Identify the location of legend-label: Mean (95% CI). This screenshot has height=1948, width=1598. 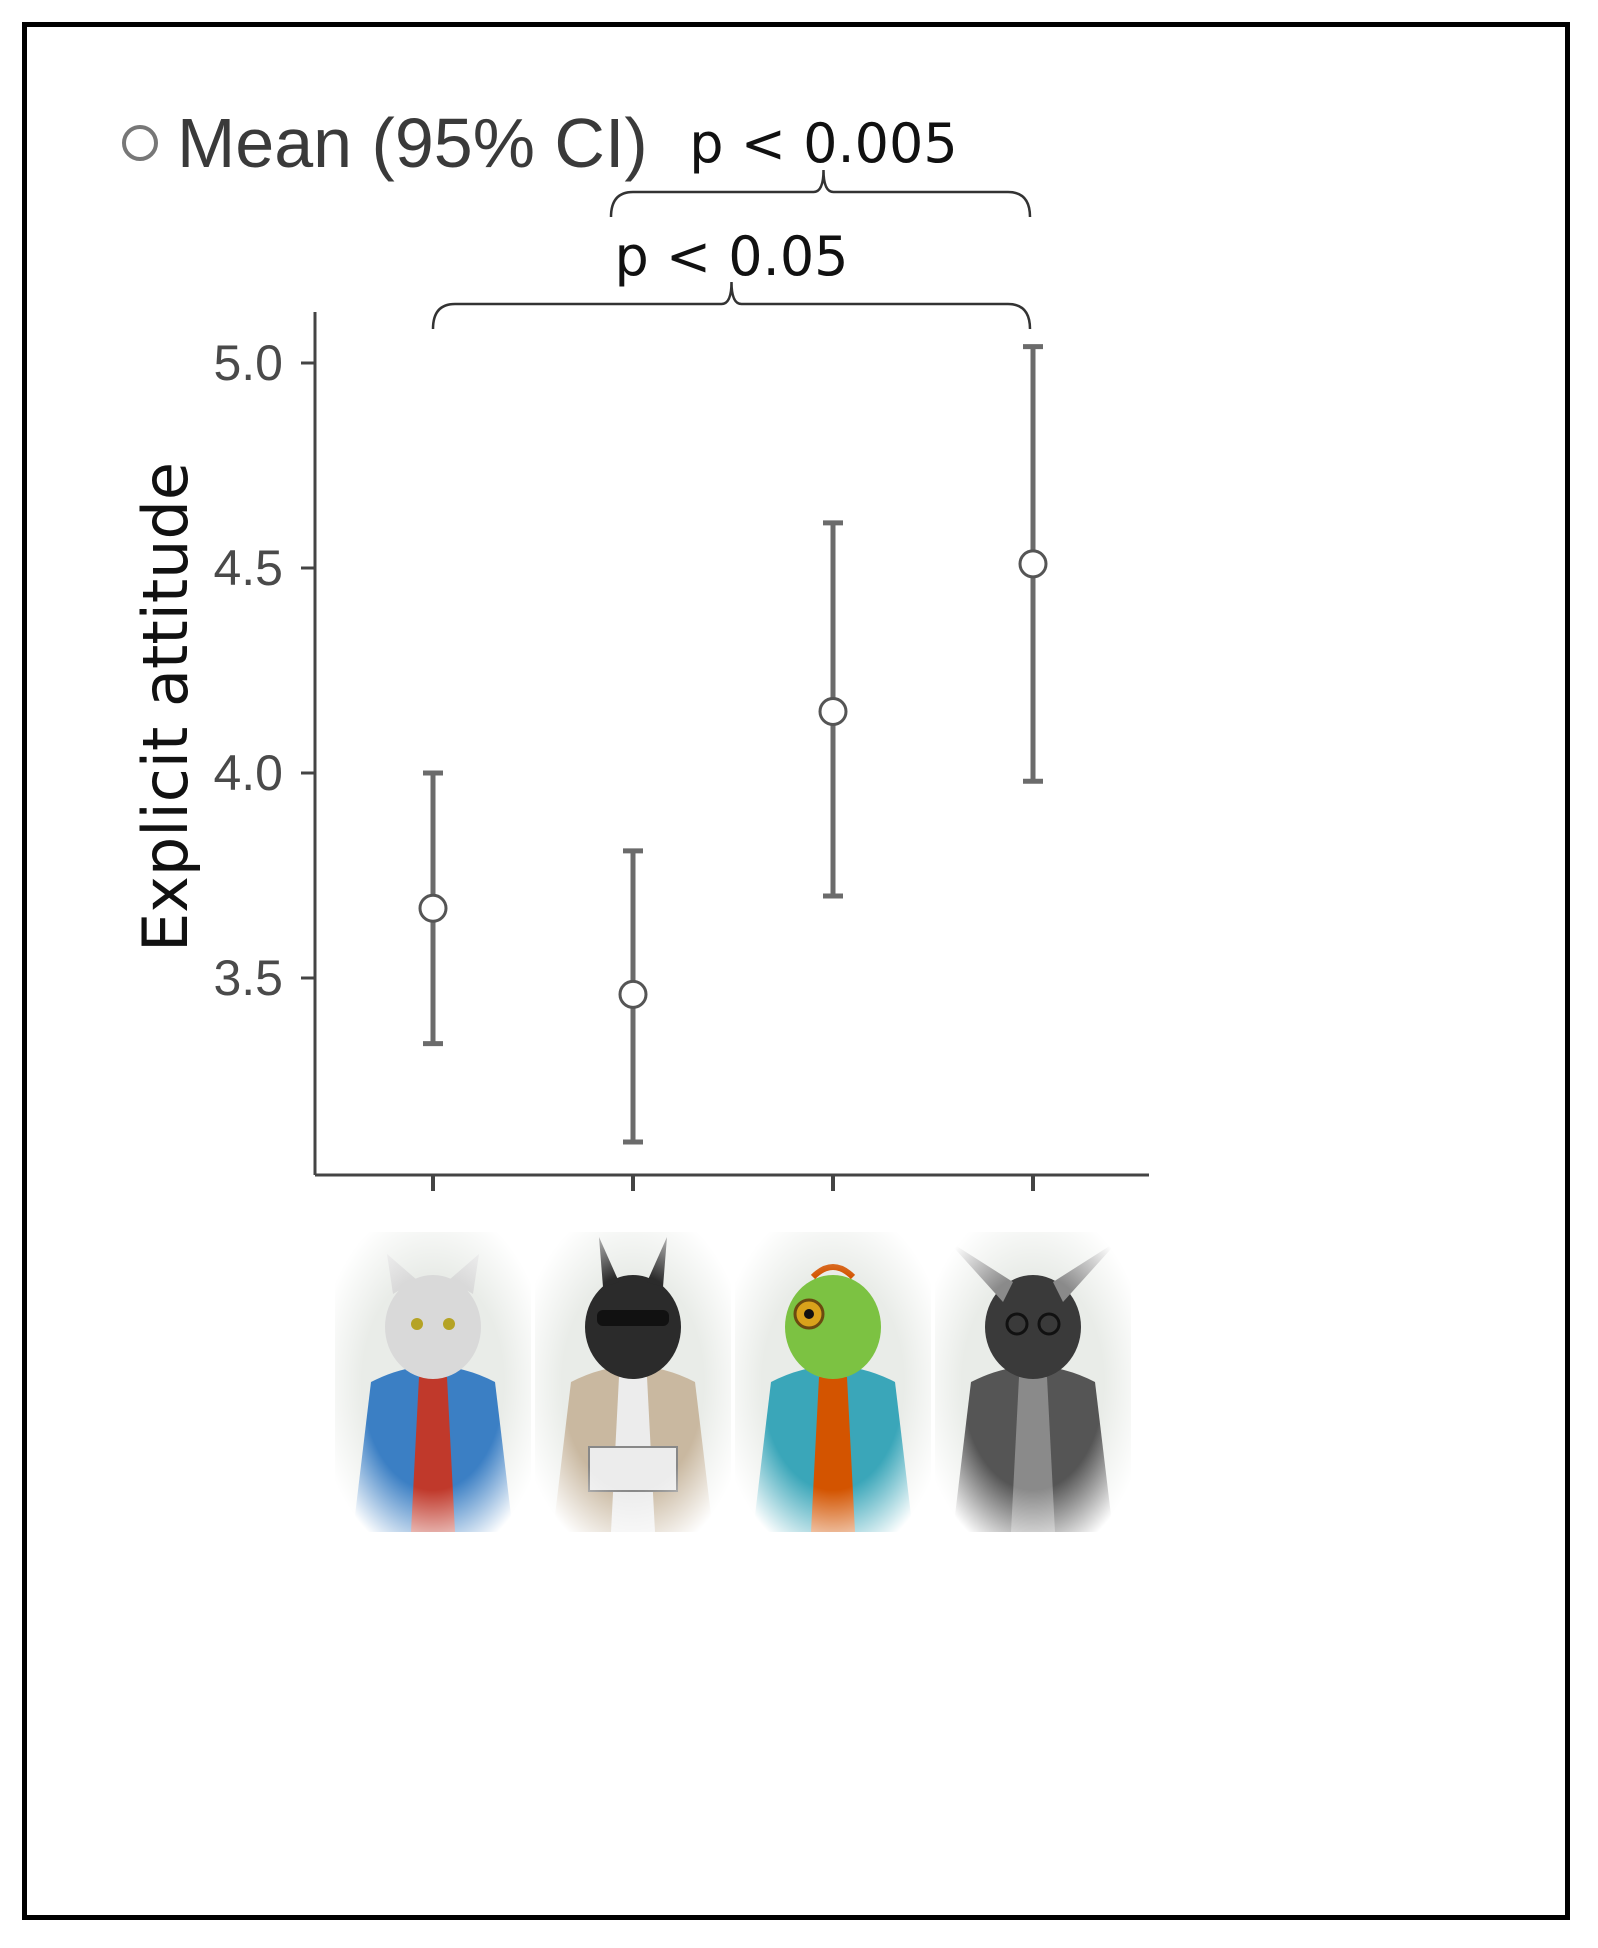
(412, 143).